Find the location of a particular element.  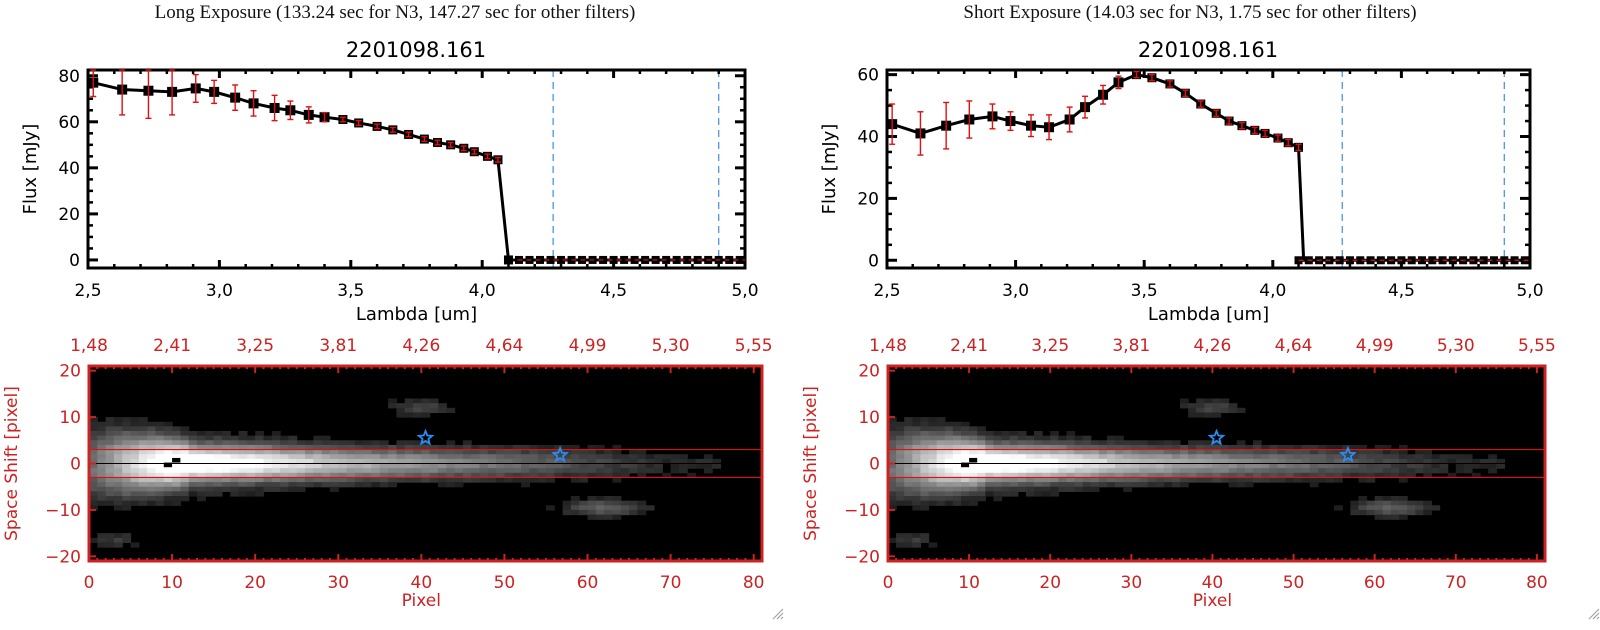

top-wavelength-tick-label: 2,41 is located at coordinates (969, 346).